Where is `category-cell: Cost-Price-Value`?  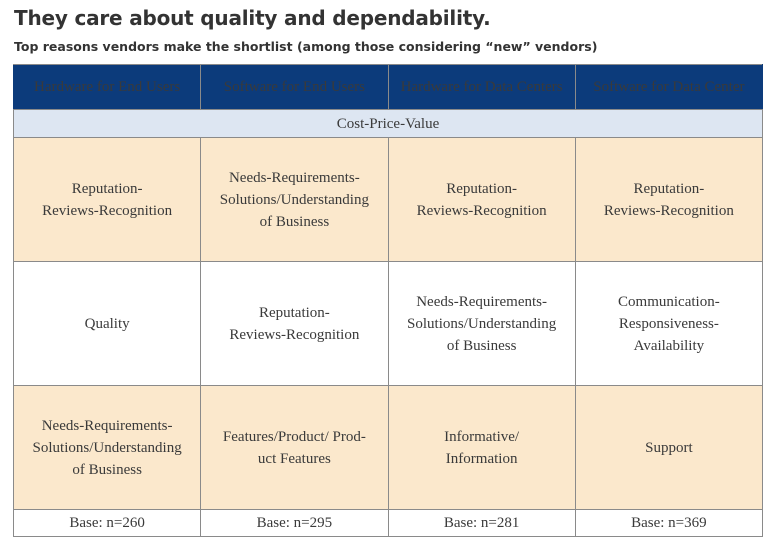 category-cell: Cost-Price-Value is located at coordinates (388, 123).